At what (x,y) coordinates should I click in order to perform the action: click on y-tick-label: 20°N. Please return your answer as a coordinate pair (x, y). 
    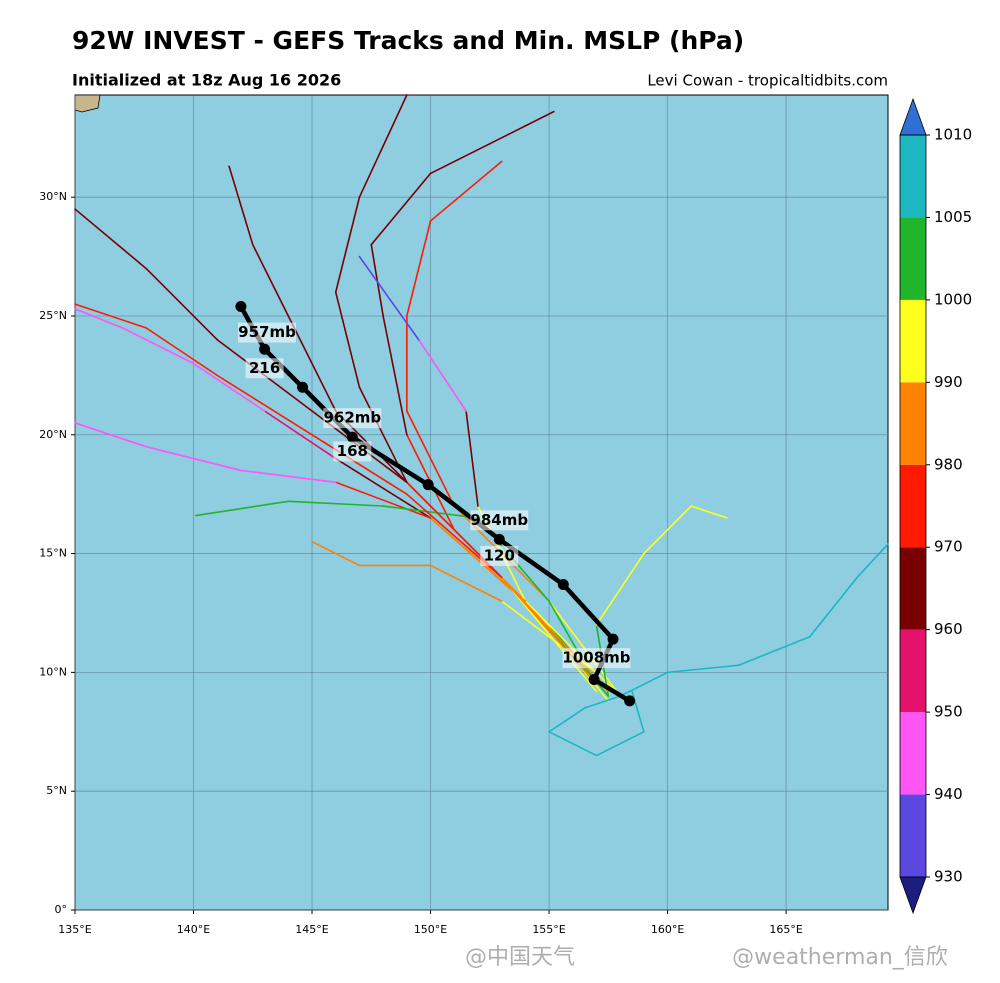
    Looking at the image, I should click on (53, 434).